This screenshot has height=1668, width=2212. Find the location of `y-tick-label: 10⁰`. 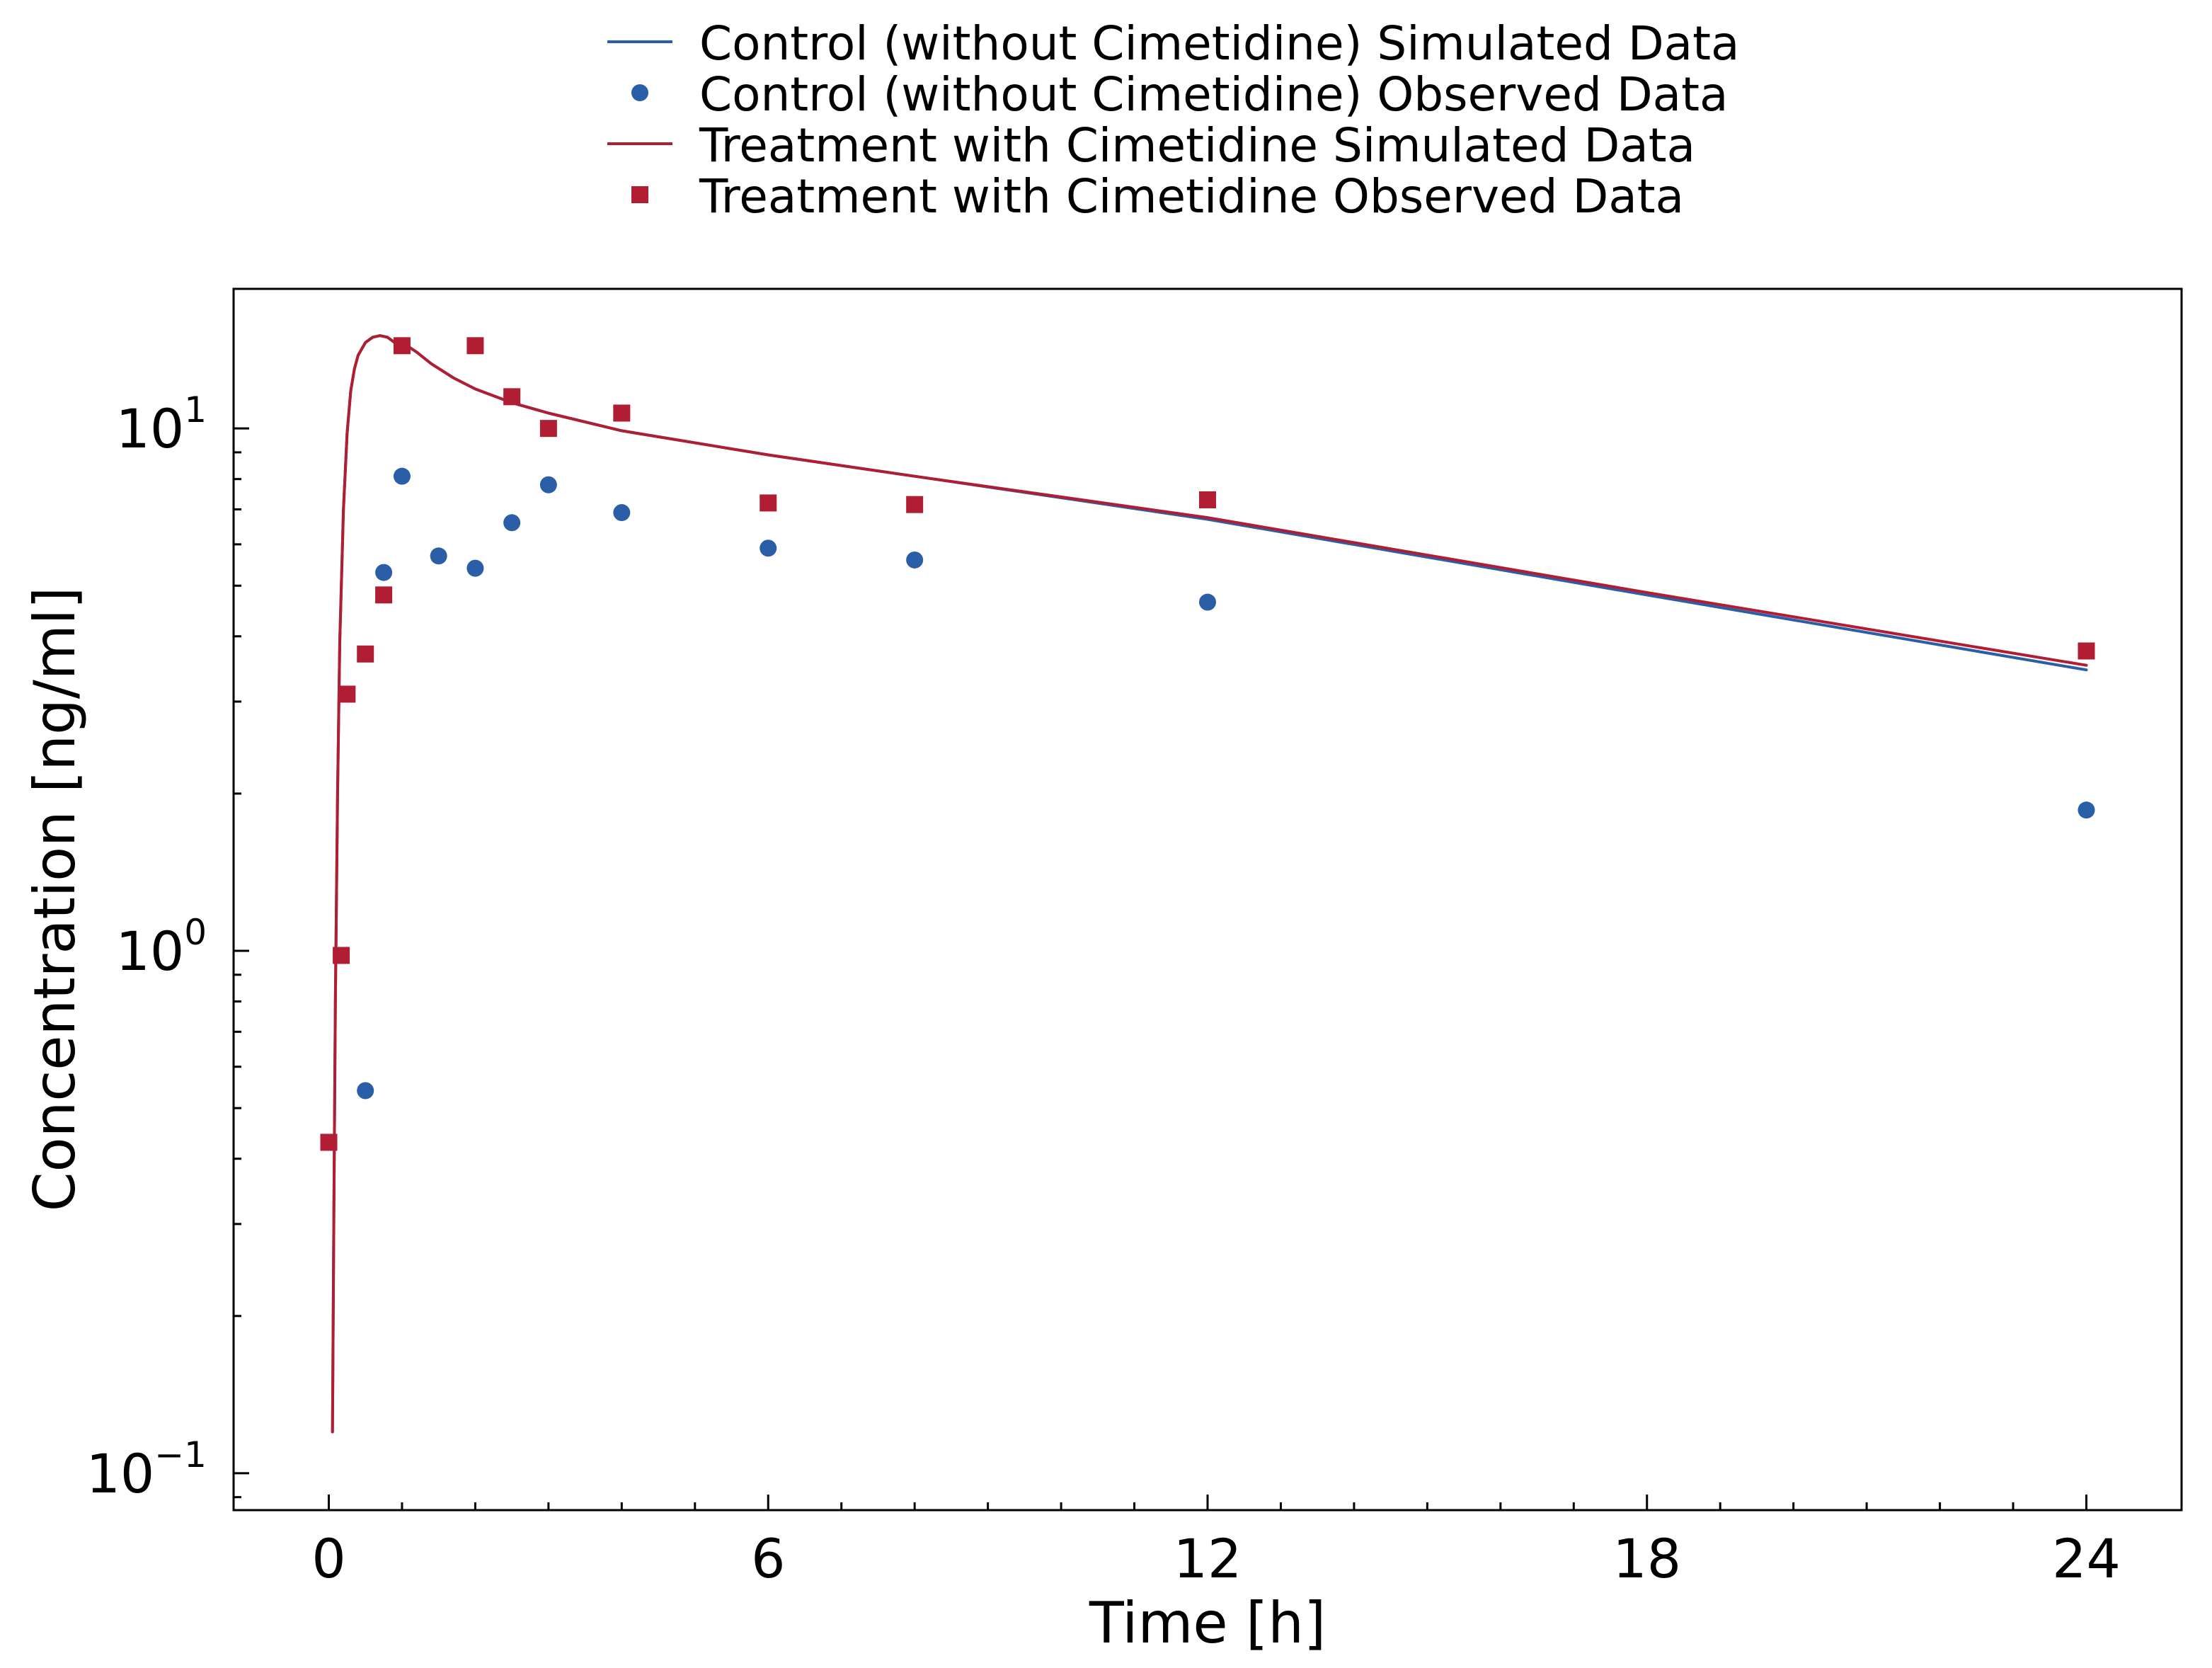

y-tick-label: 10⁰ is located at coordinates (161, 948).